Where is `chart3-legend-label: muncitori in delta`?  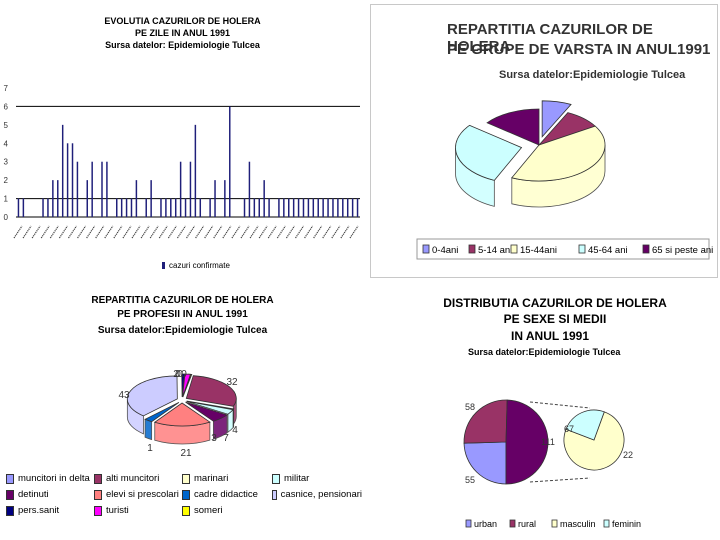
chart3-legend-label: muncitori in delta is located at coordinates (54, 478).